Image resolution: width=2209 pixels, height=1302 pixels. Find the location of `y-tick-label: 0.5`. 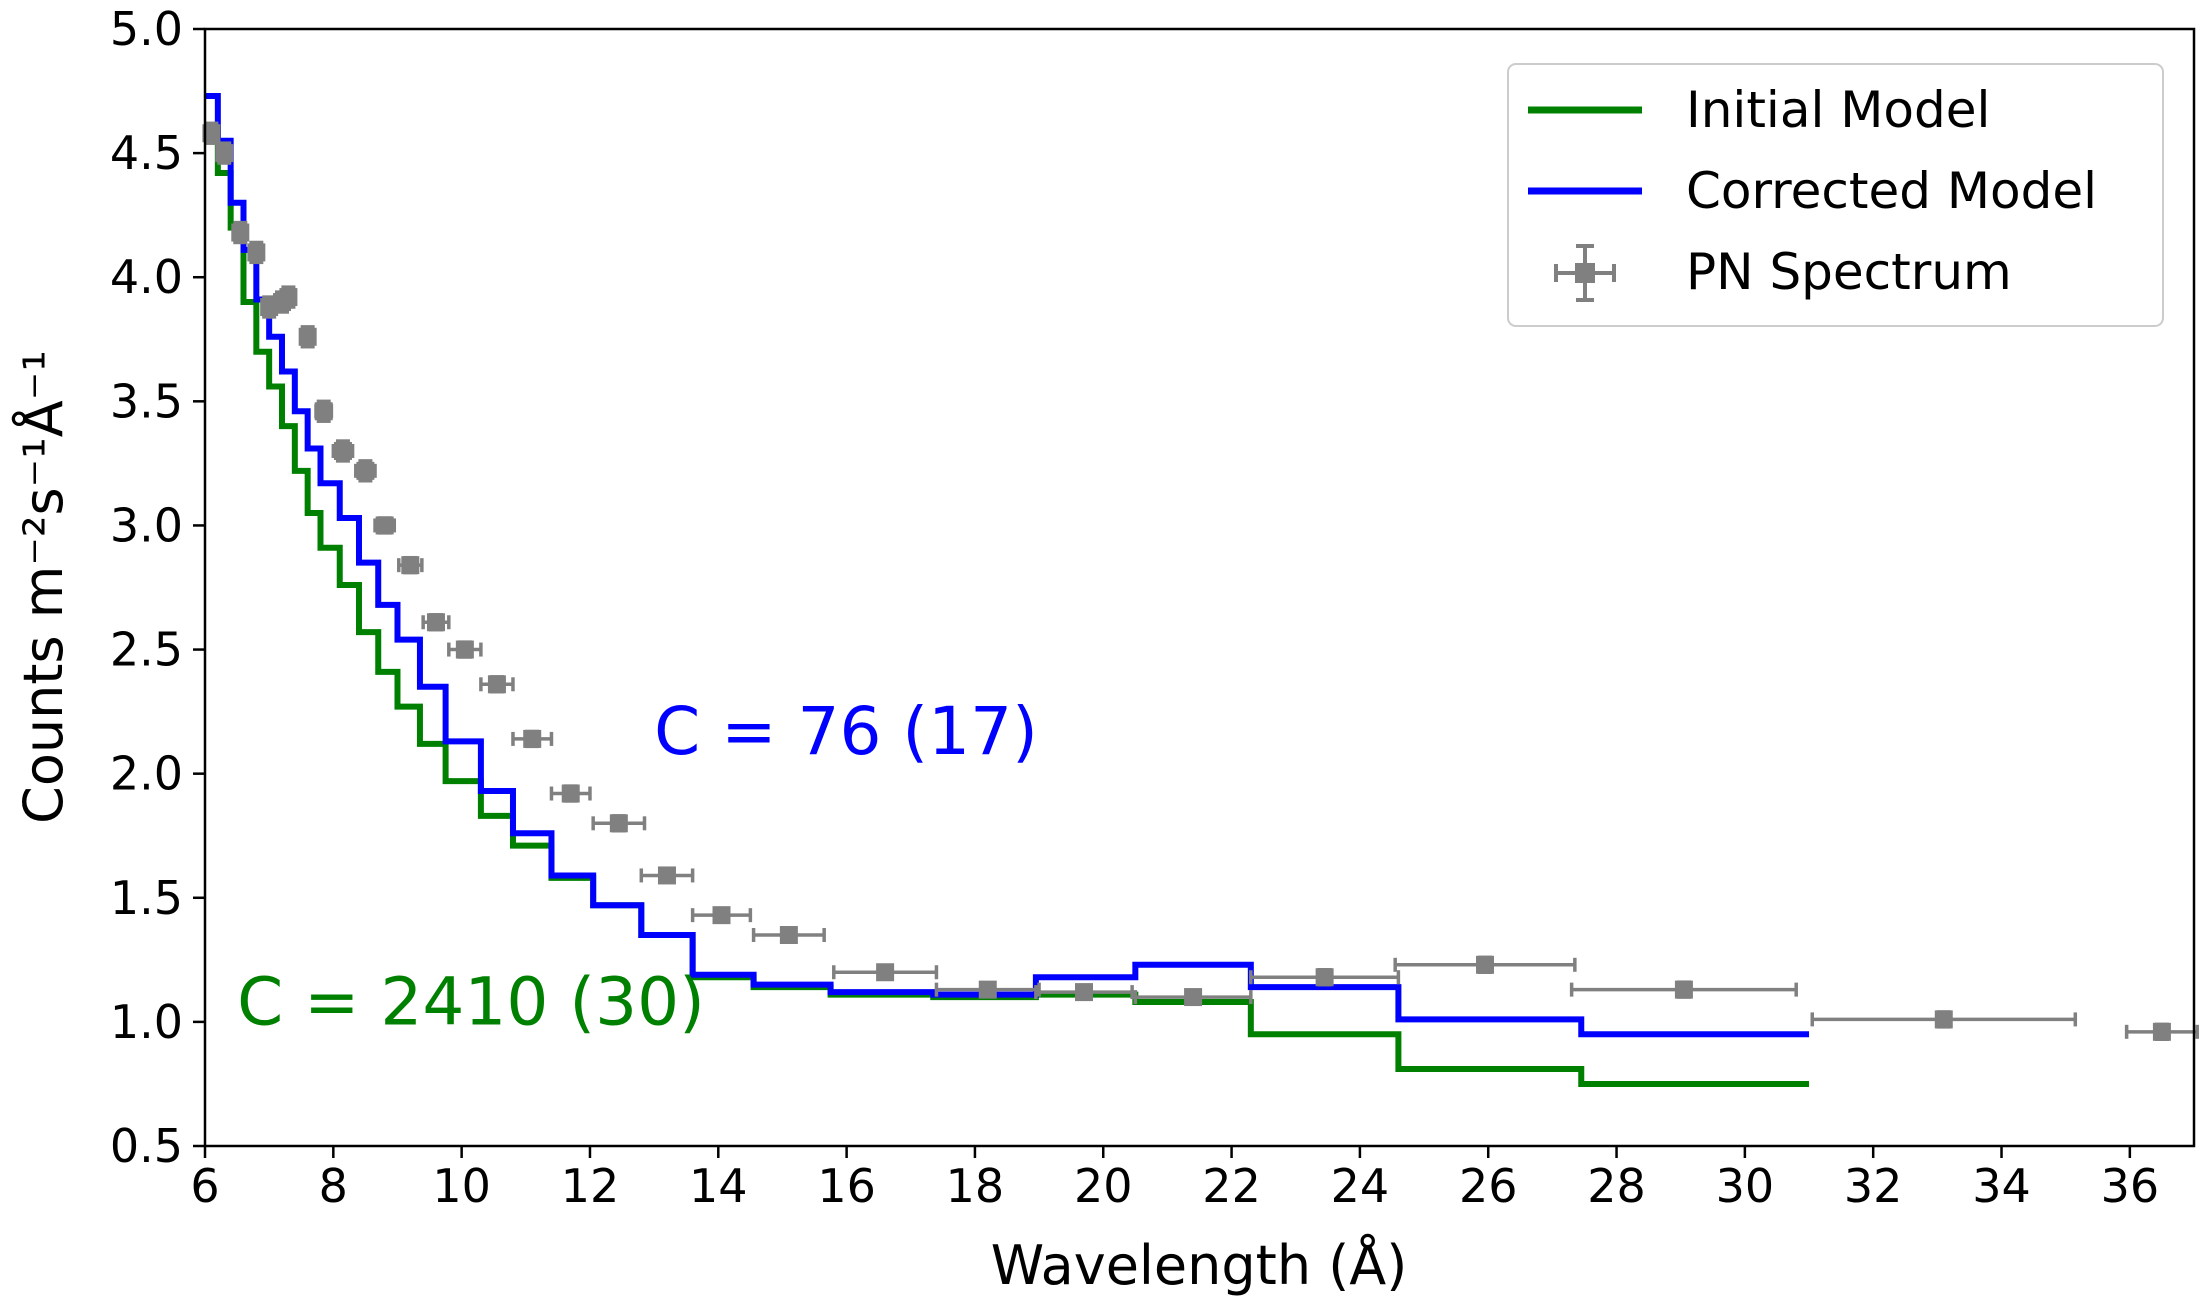

y-tick-label: 0.5 is located at coordinates (146, 1146).